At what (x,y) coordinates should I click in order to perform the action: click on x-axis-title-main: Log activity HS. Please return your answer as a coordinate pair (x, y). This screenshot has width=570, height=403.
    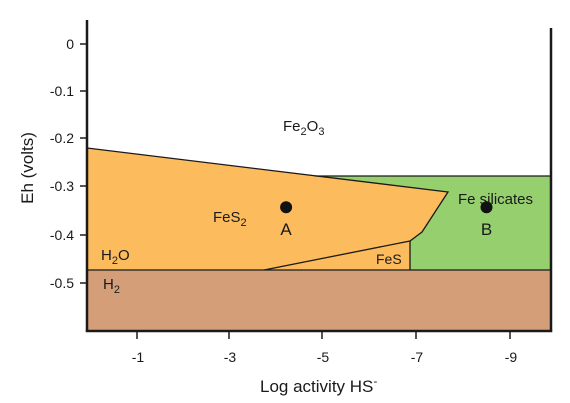
    Looking at the image, I should click on (316, 386).